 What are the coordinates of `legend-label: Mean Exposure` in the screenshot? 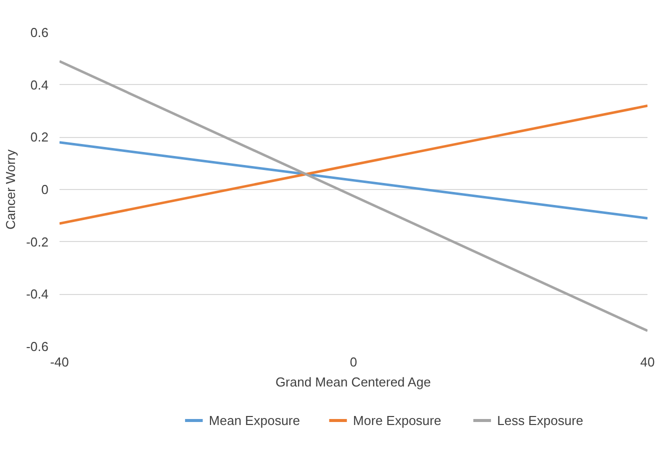 It's located at (254, 420).